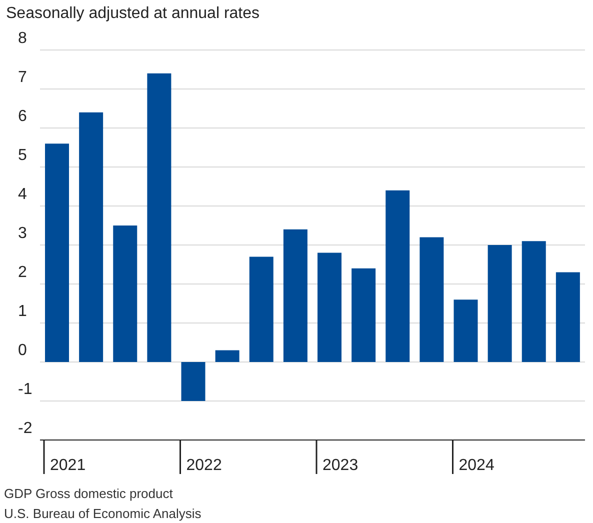 The image size is (593, 523). What do you see at coordinates (22, 350) in the screenshot?
I see `y-tick-label: 0` at bounding box center [22, 350].